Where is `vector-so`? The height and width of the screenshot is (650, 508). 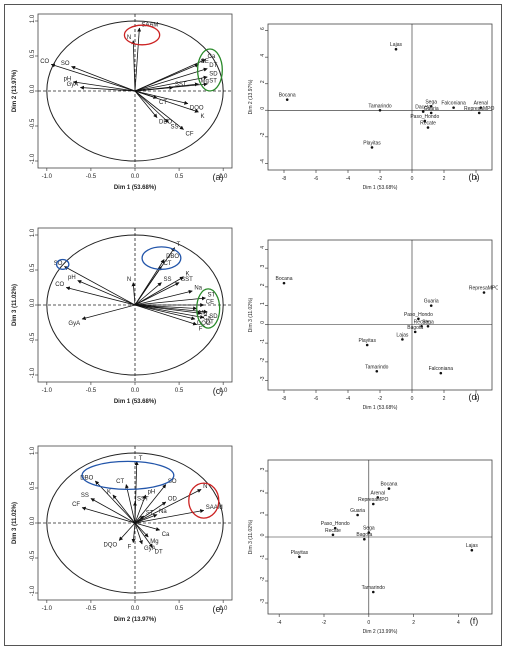
vector-so is located at coordinates (100, 286).